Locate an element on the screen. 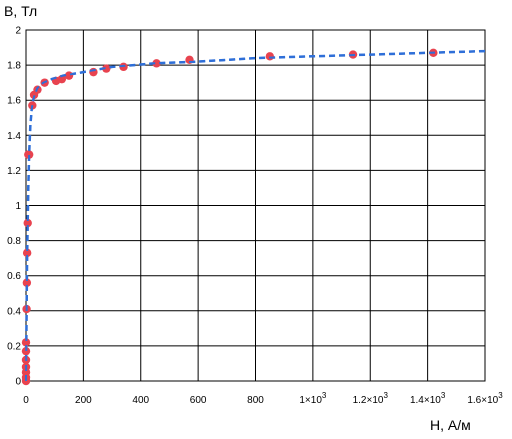 The width and height of the screenshot is (512, 439). x-tick-label-text: 600 is located at coordinates (198, 400).